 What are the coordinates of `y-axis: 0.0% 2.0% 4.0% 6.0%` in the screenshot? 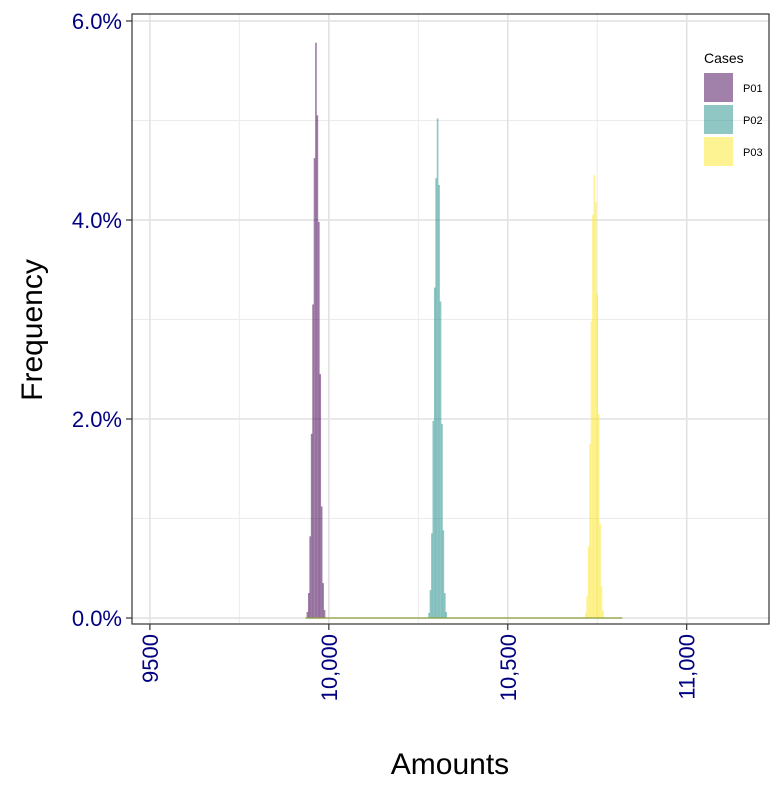 It's located at (102, 320).